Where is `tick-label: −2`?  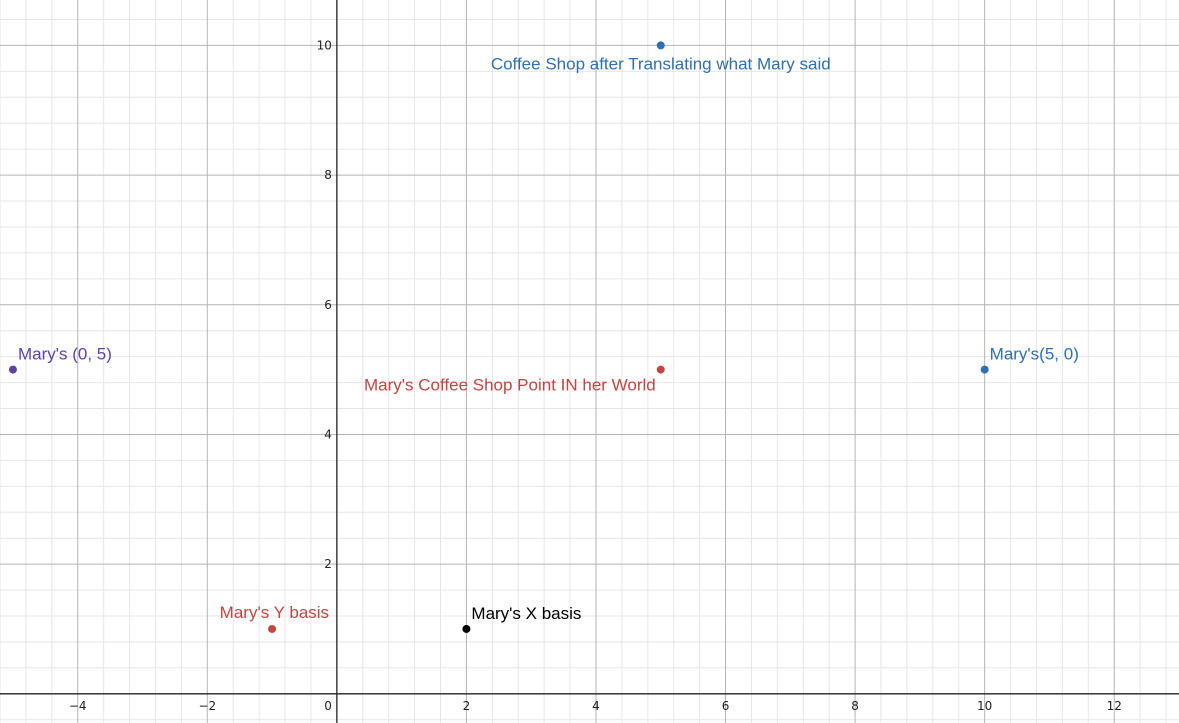 tick-label: −2 is located at coordinates (207, 706).